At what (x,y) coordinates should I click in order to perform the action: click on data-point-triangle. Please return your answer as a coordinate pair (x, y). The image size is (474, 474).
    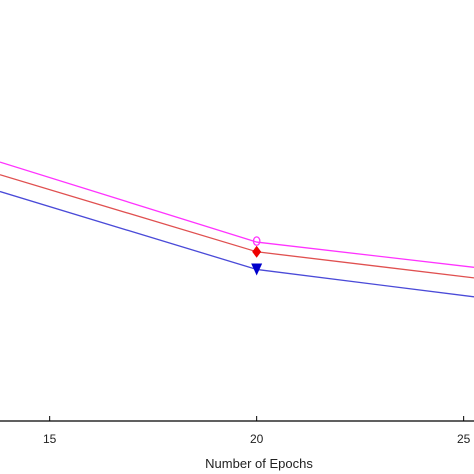
    Looking at the image, I should click on (257, 269).